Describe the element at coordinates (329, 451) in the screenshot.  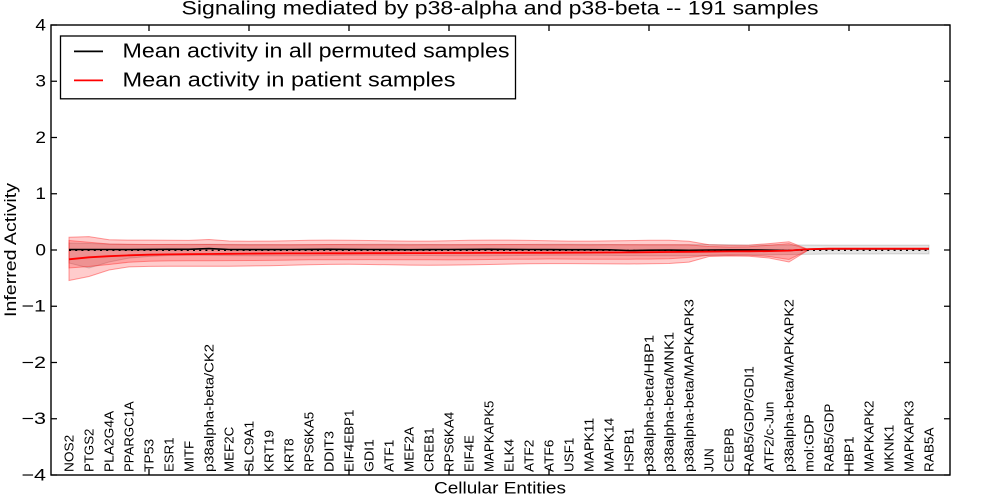
I see `svg-text: DDIT3` at that location.